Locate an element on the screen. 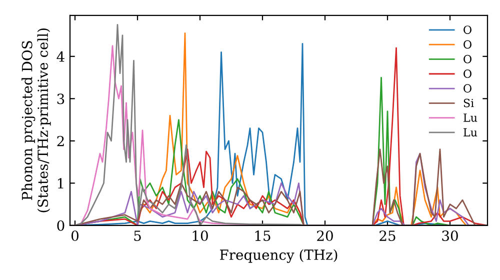 The height and width of the screenshot is (280, 500). x-axis-title: Frequency (THz) is located at coordinates (279, 256).